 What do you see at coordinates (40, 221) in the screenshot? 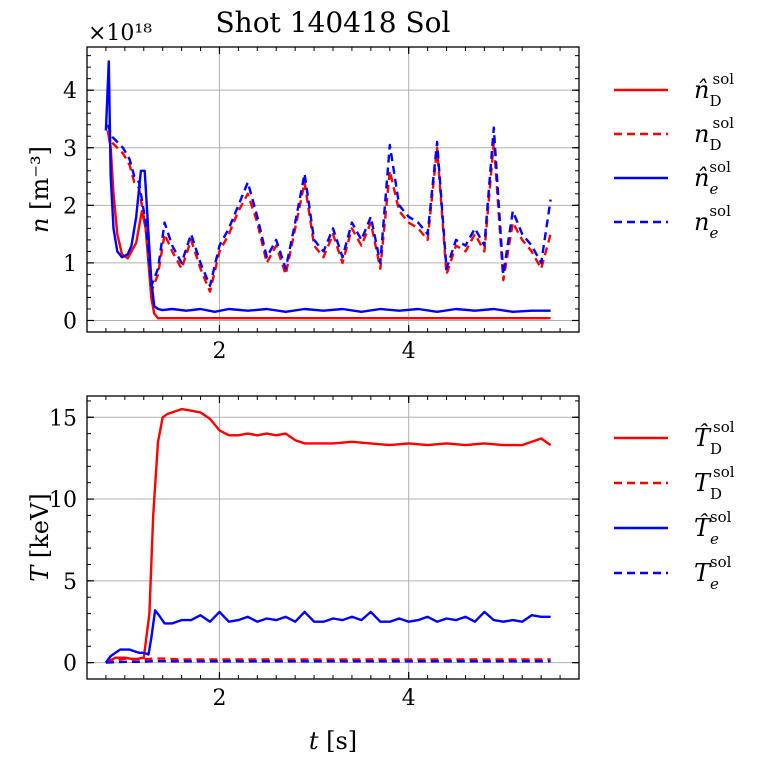
I see `y-axis-symbol: n` at bounding box center [40, 221].